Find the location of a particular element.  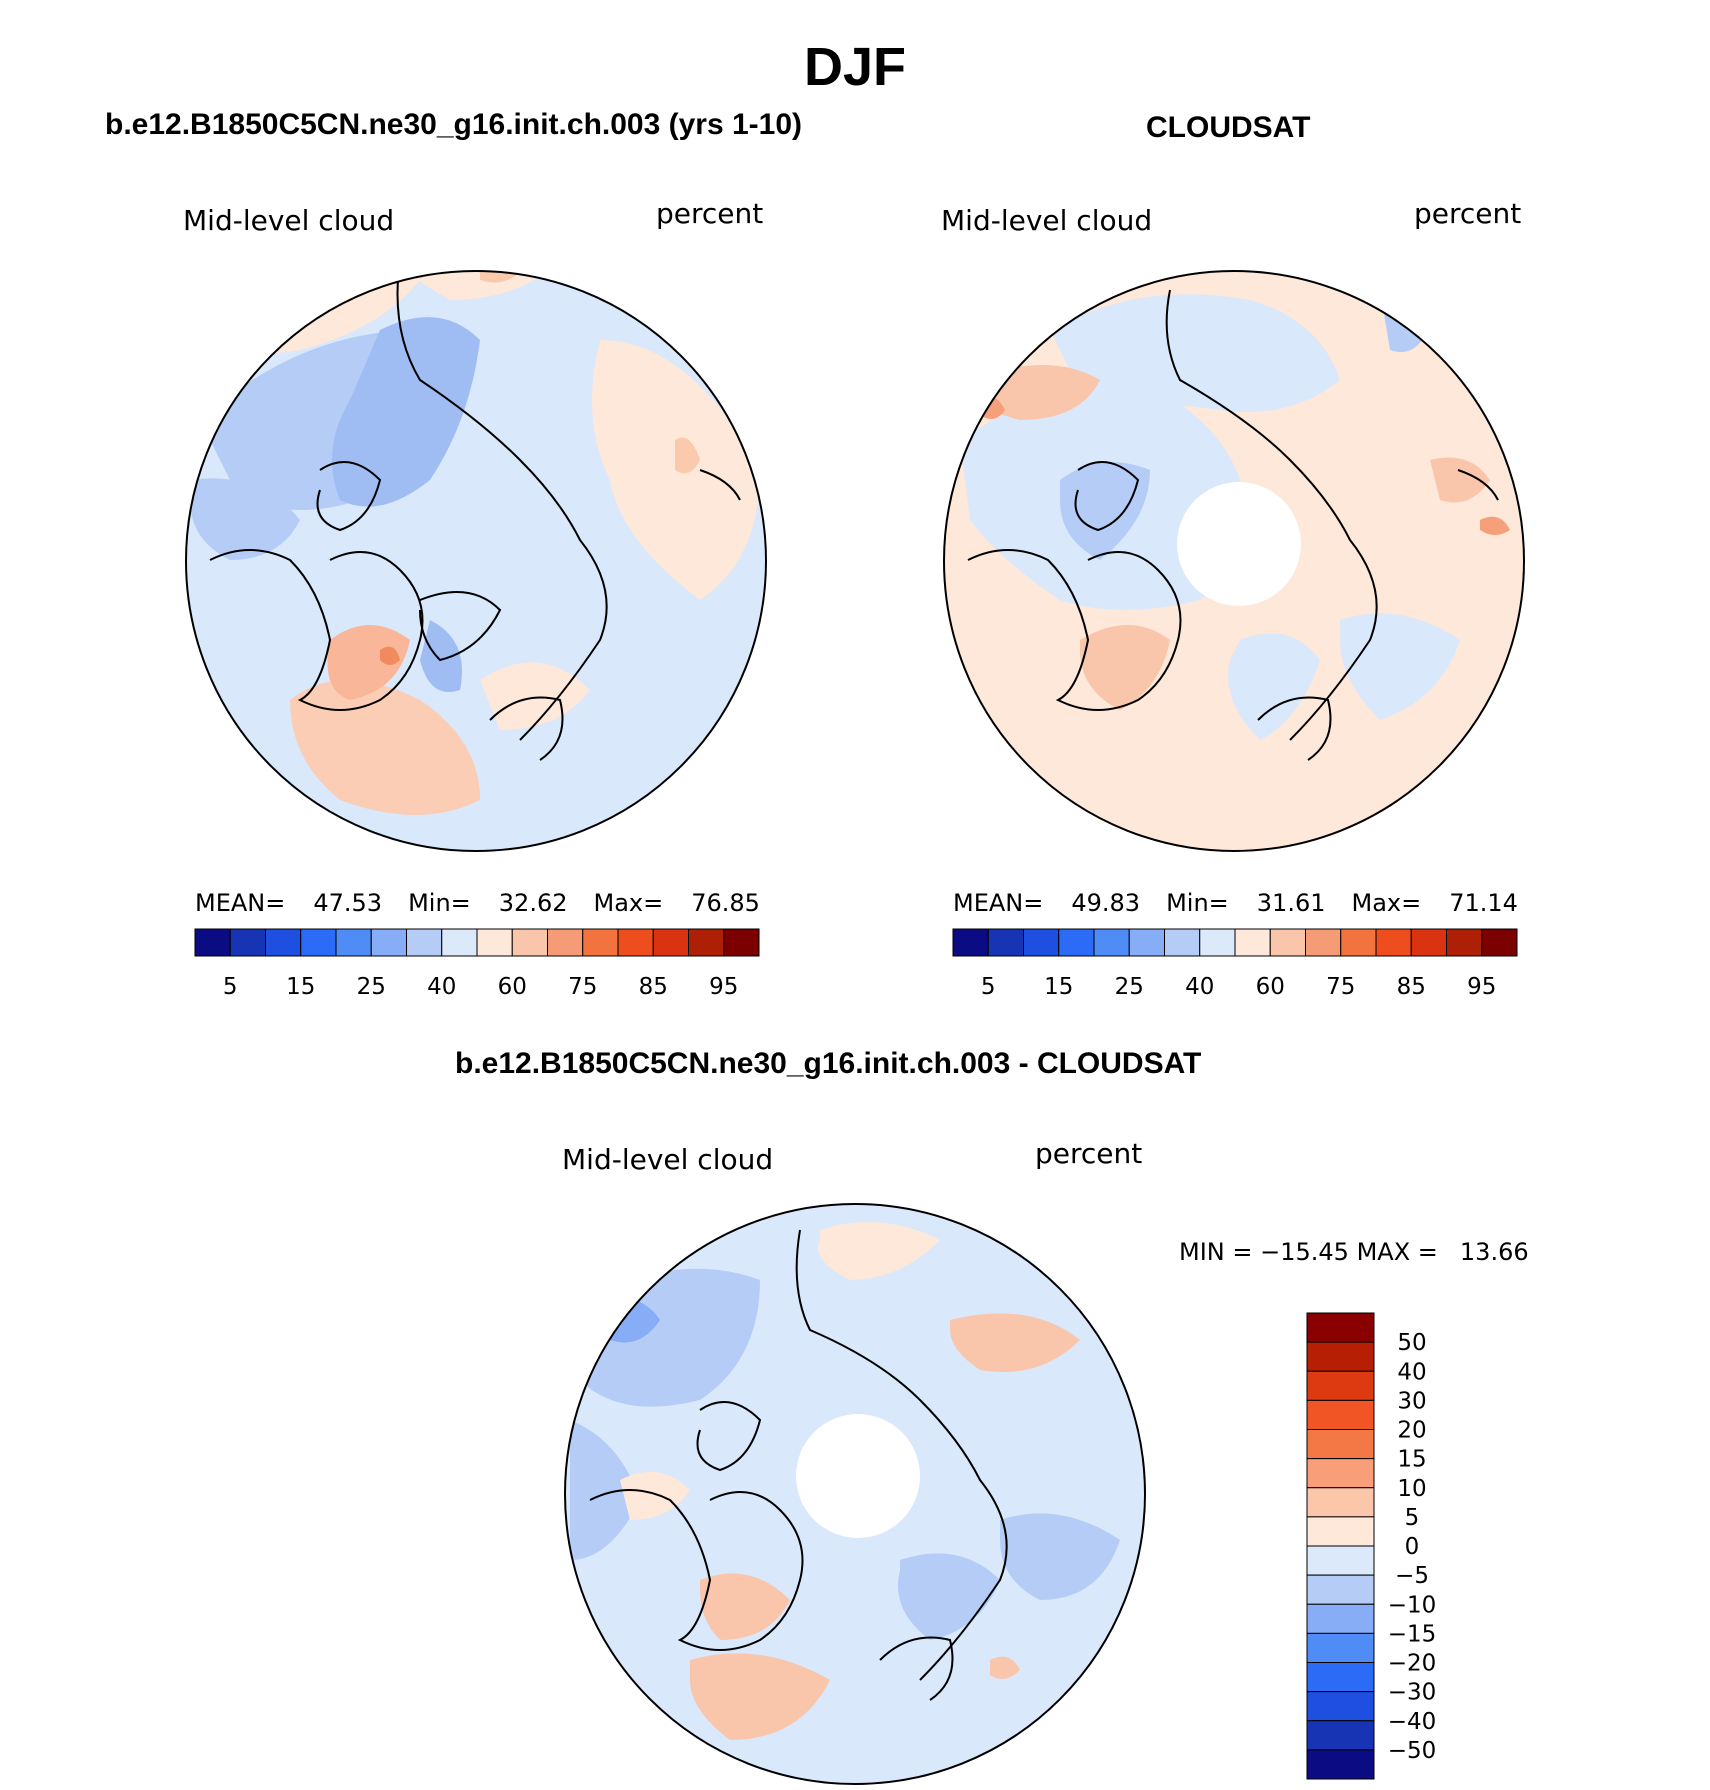

diff-panel-minmax: MIN = −15.45 MAX = 13.66 is located at coordinates (1354, 1252).